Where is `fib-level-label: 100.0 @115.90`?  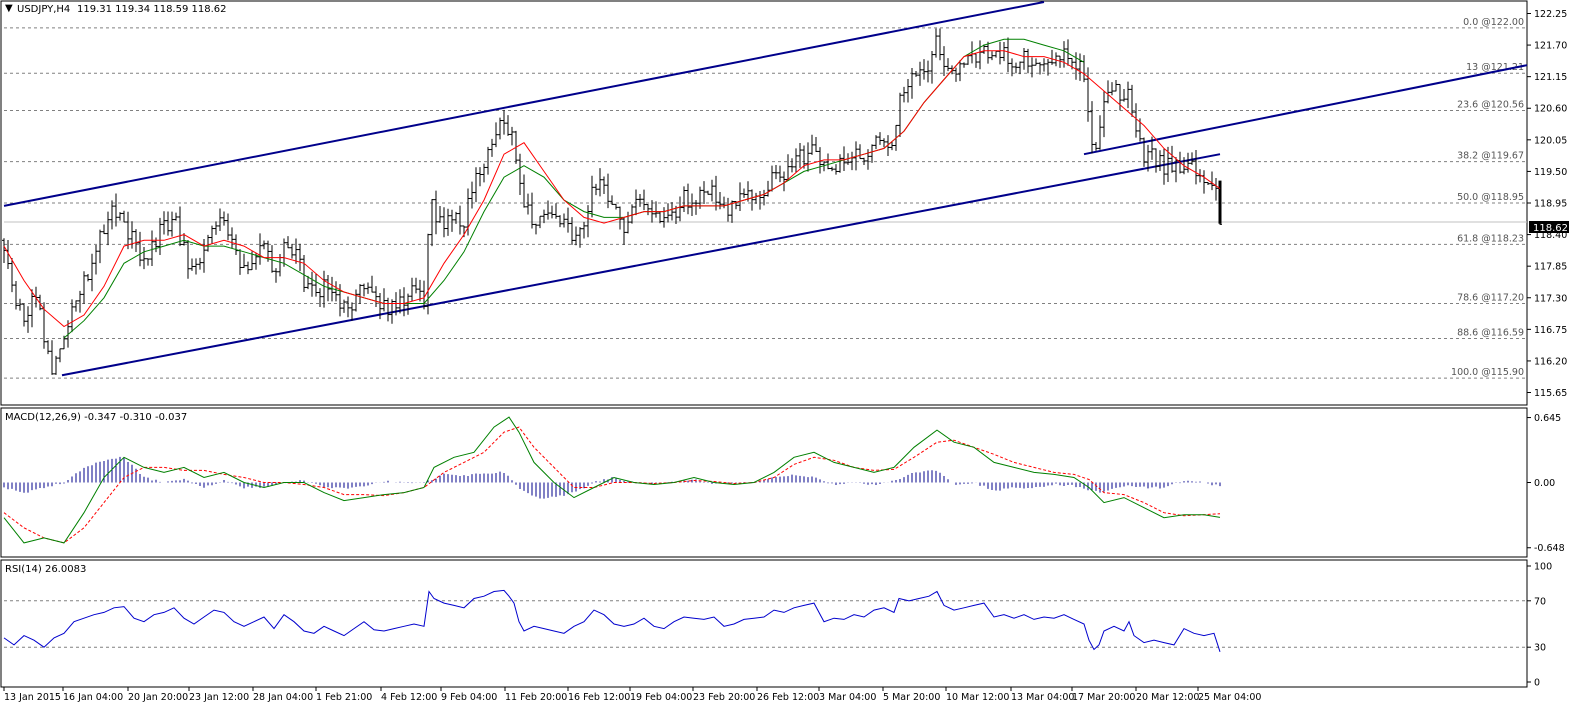
fib-level-label: 100.0 @115.90 is located at coordinates (1487, 372).